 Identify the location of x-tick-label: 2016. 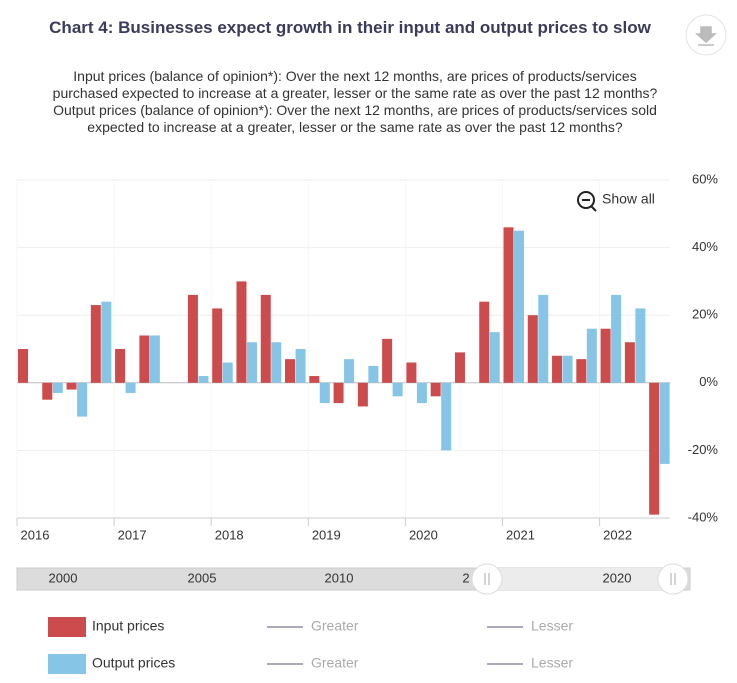
(35, 534).